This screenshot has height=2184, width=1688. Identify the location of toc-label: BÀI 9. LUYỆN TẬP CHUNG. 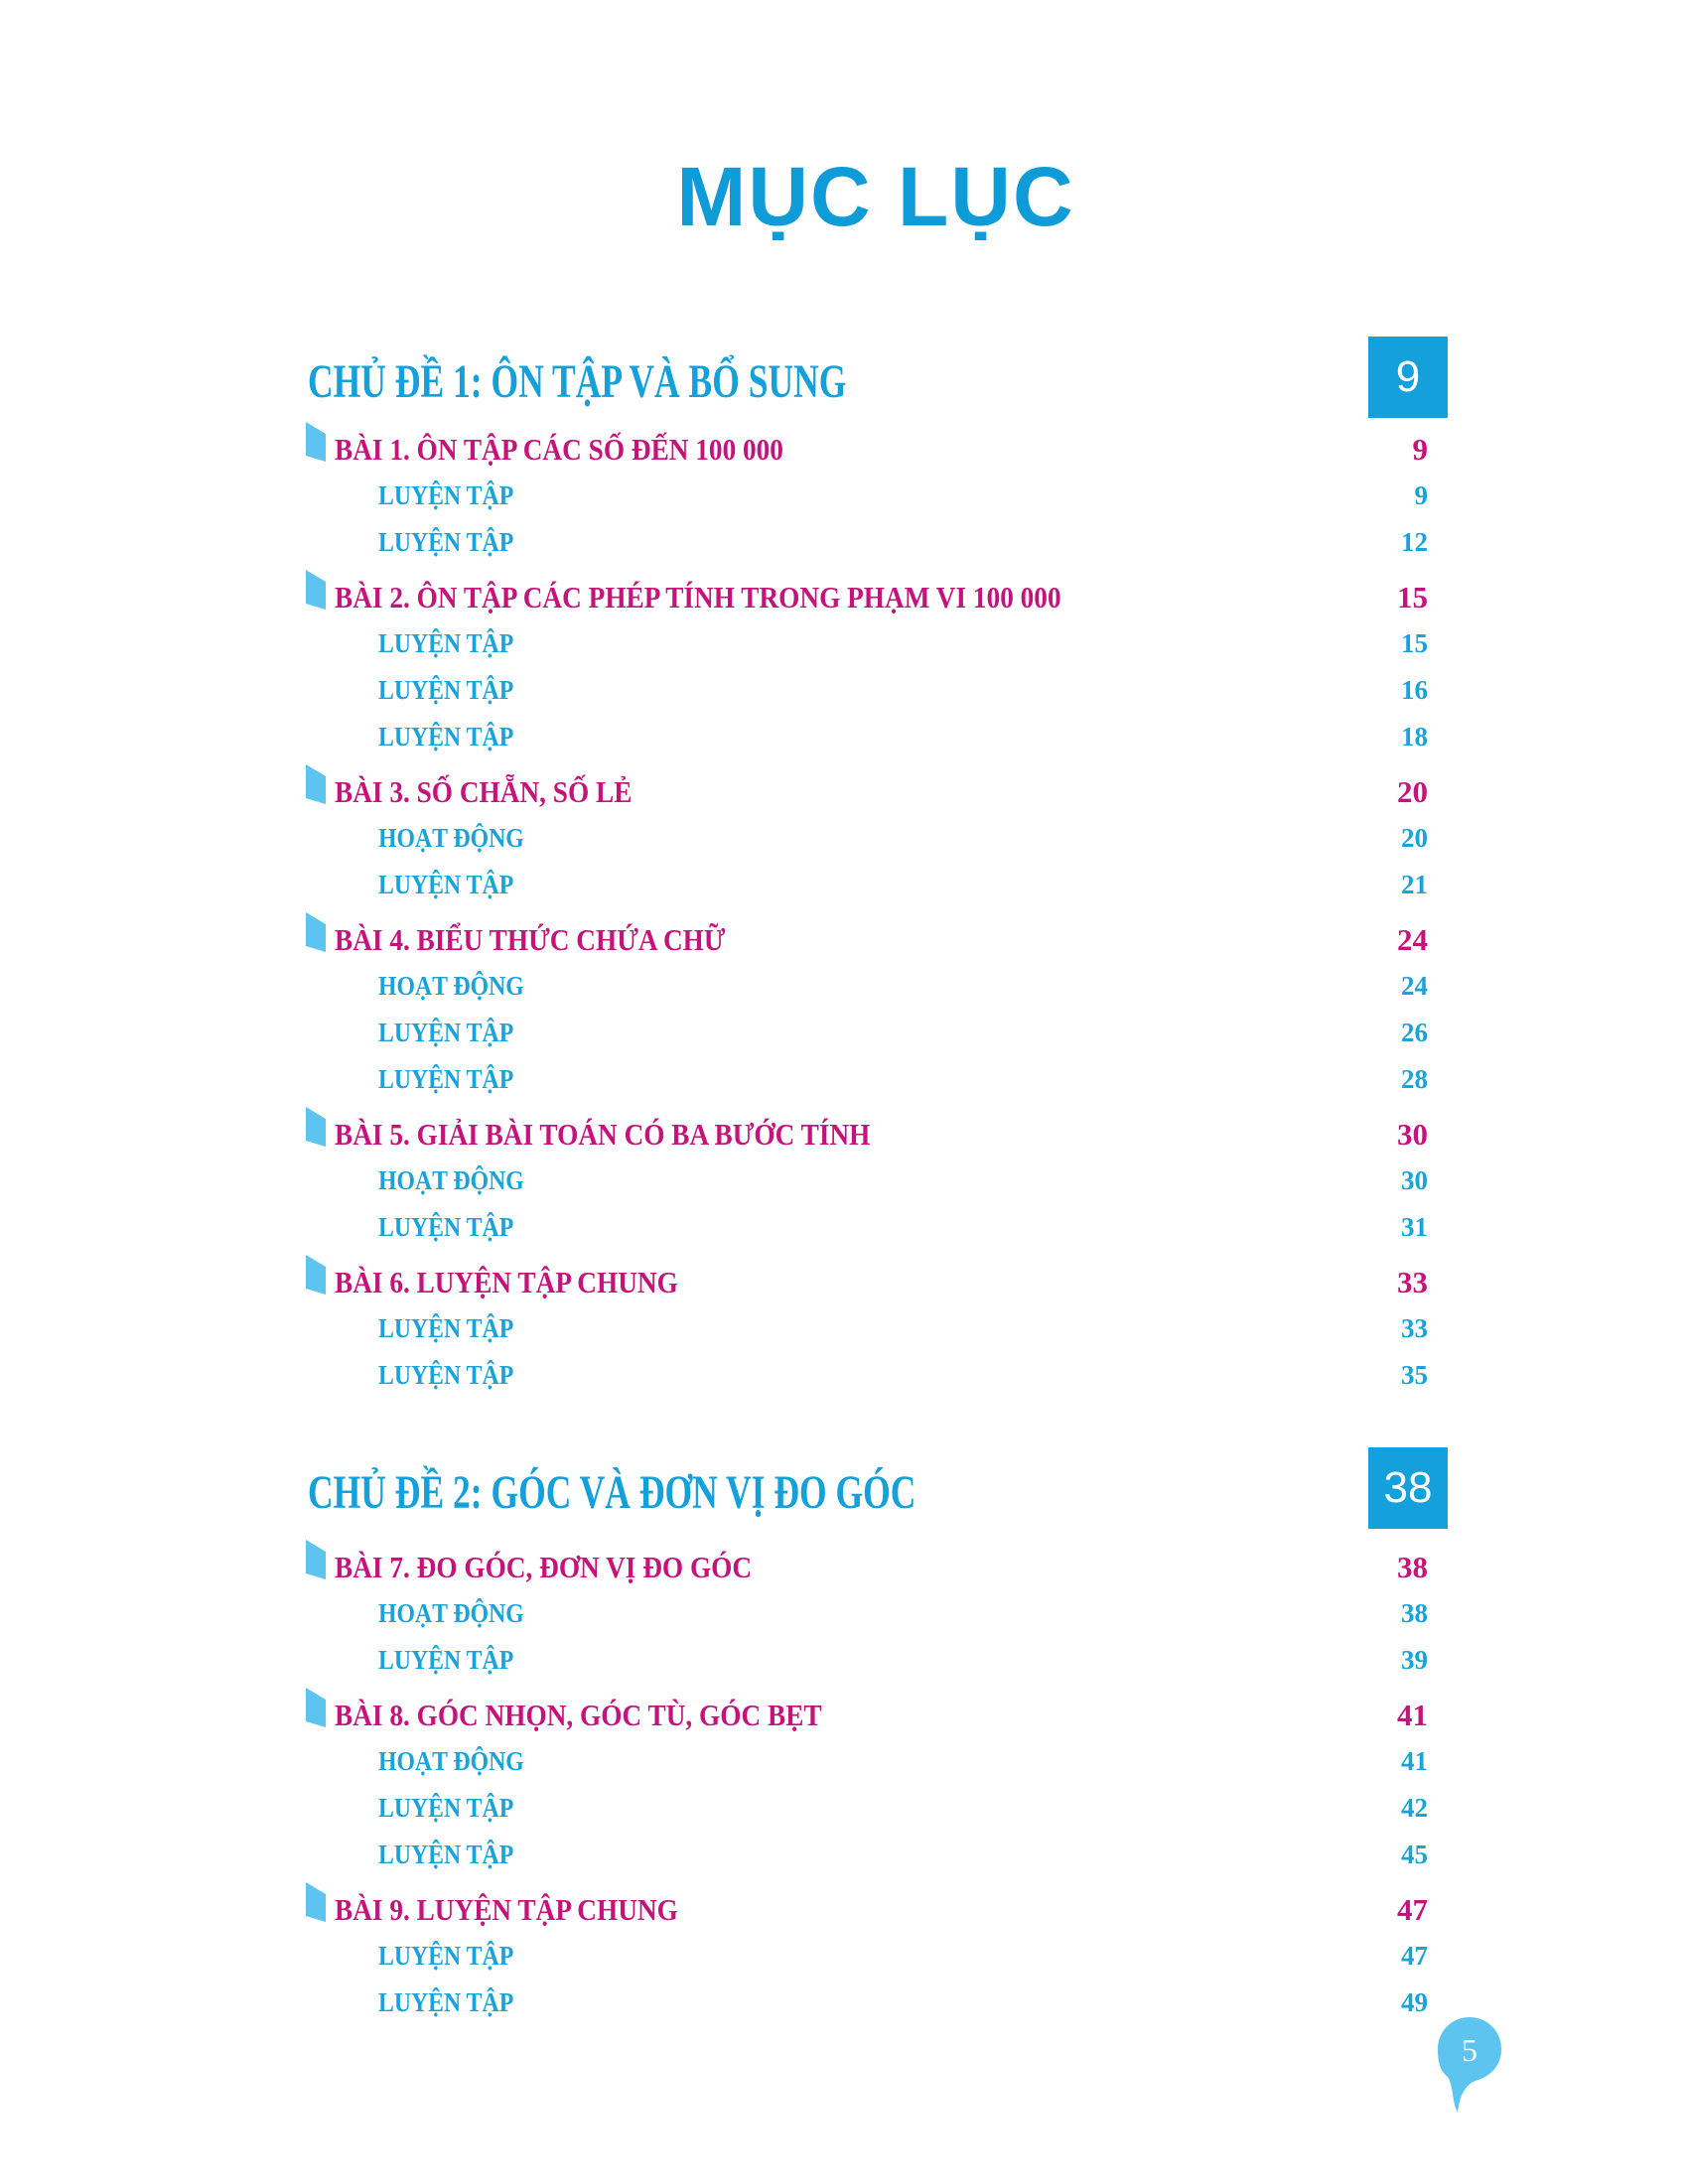
(506, 1909).